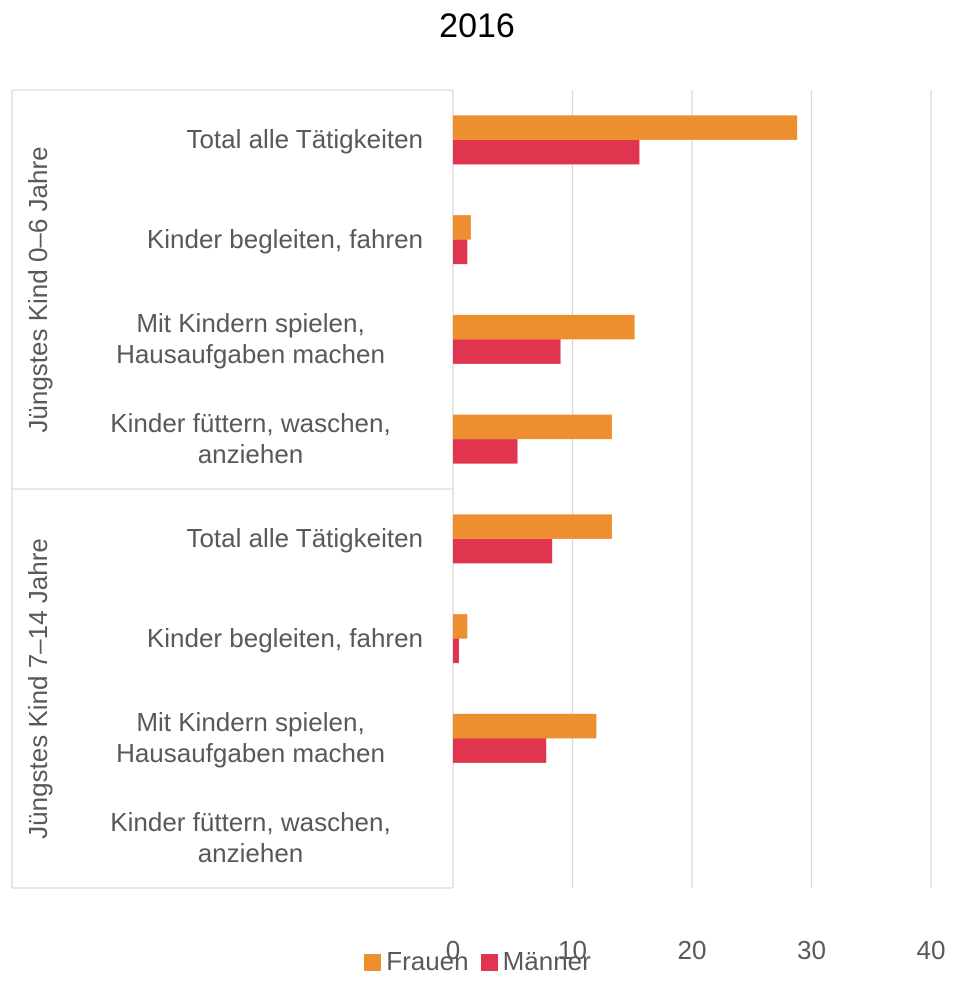 The height and width of the screenshot is (1000, 955). I want to click on x-tick-label: 10, so click(572, 950).